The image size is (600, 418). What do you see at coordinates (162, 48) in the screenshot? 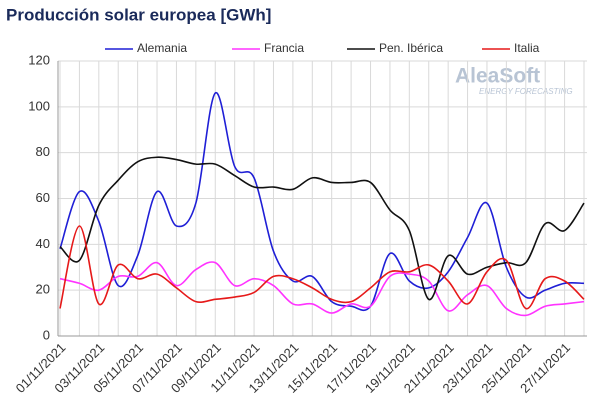
I see `legend-label: Alemania` at bounding box center [162, 48].